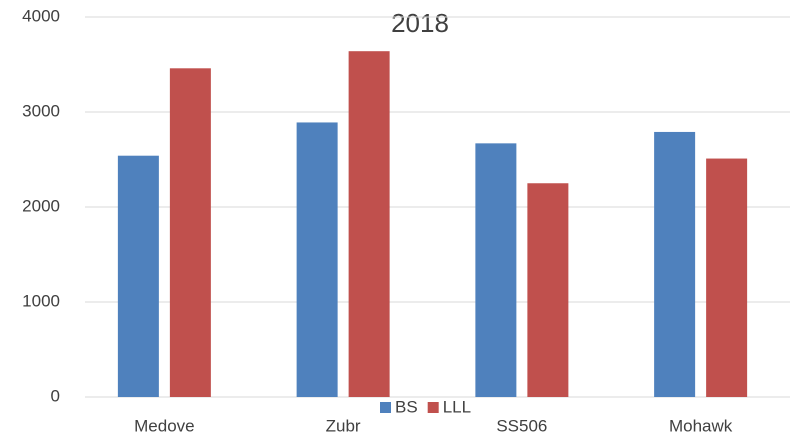 This screenshot has height=442, width=796. What do you see at coordinates (406, 406) in the screenshot?
I see `legend-label: BS` at bounding box center [406, 406].